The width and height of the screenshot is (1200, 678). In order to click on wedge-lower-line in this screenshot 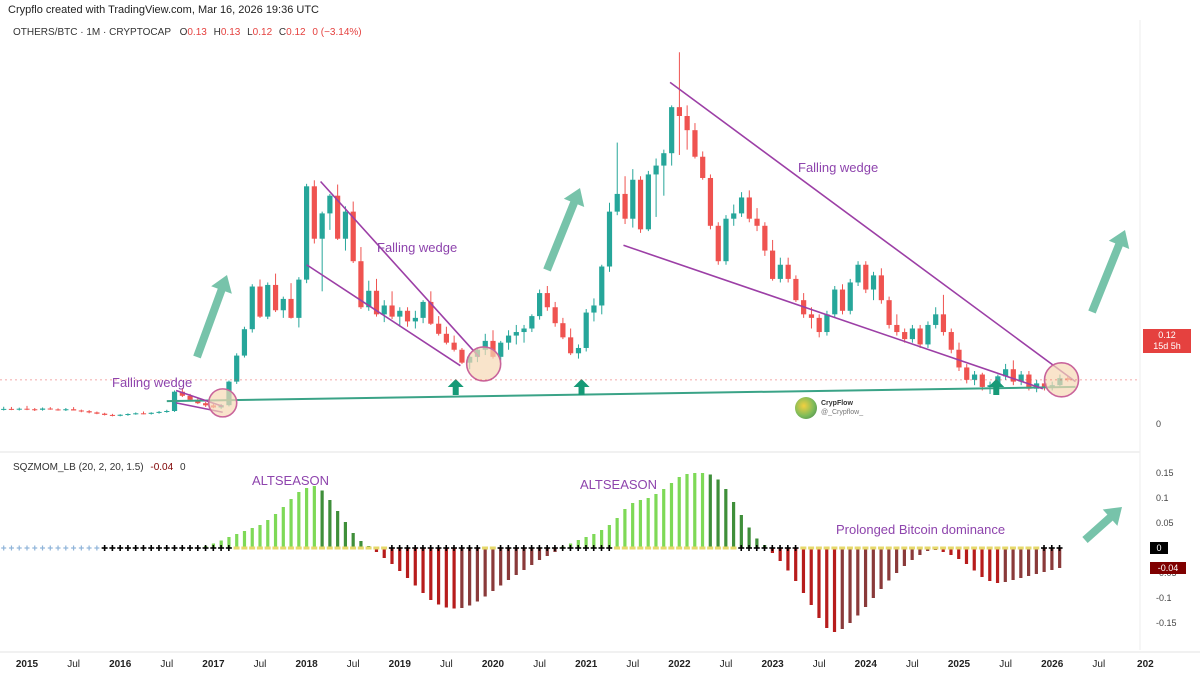, I will do `click(383, 315)`.